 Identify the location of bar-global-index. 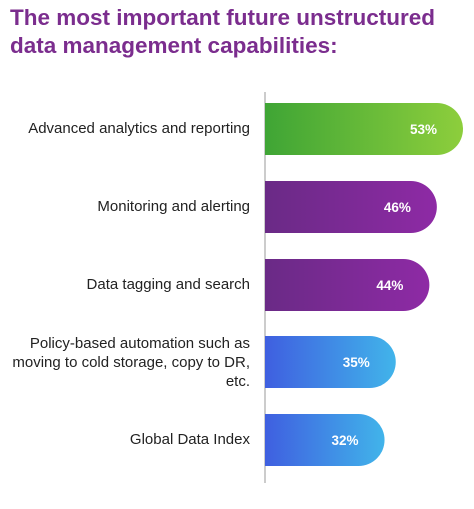
(325, 440).